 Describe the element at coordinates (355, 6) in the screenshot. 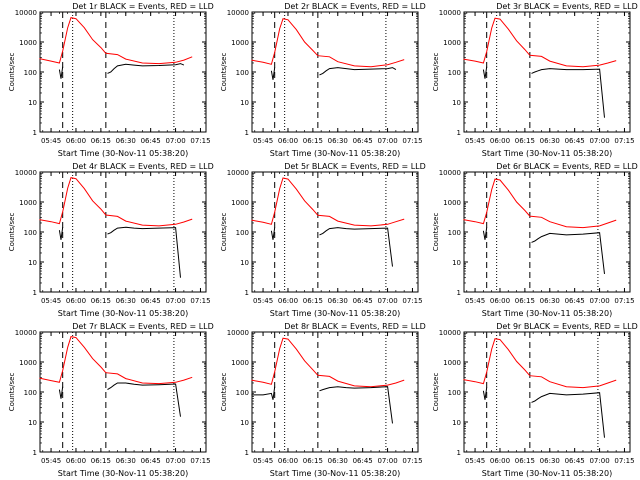

I see `chart-title: Det 2r BLACK = Events, RED = LLD` at that location.